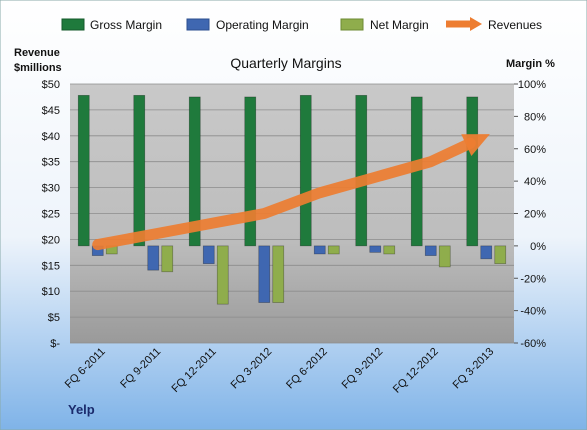  I want to click on brand-label: Yelp, so click(81, 409).